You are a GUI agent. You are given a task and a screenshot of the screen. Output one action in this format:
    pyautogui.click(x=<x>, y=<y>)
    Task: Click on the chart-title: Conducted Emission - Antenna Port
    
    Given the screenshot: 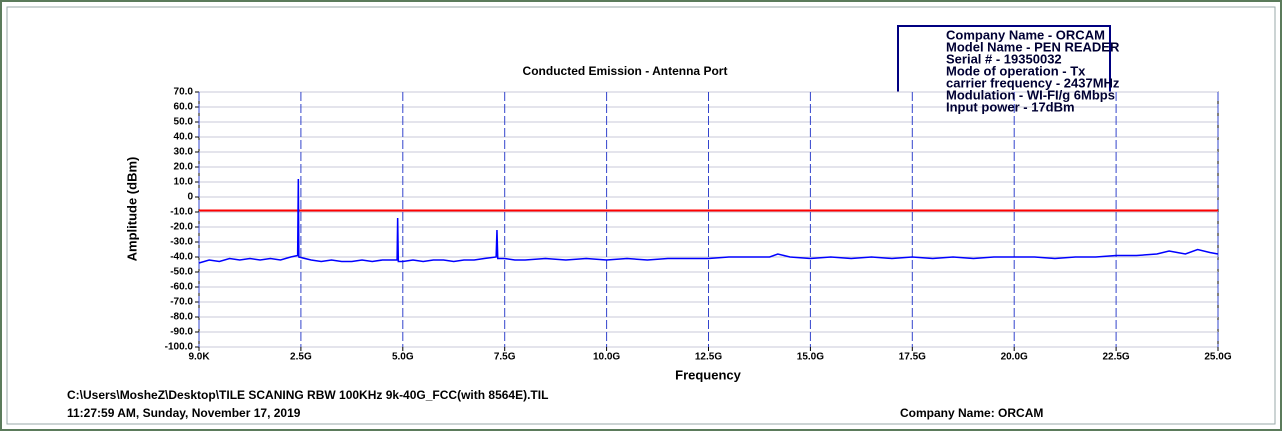 What is the action you would take?
    pyautogui.click(x=625, y=71)
    